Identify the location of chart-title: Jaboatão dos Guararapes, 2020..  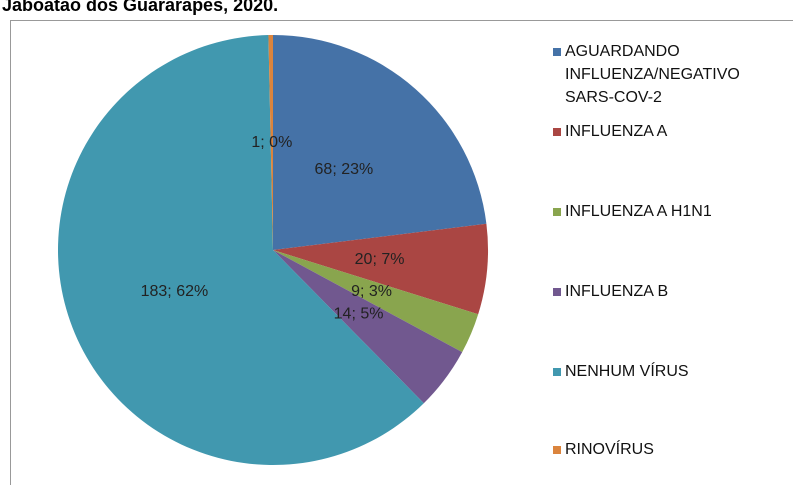
(140, 7).